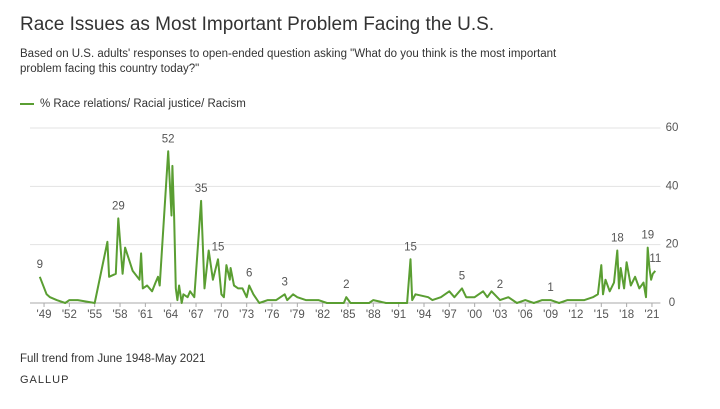  Describe the element at coordinates (272, 315) in the screenshot. I see `x-tick-label: '76` at that location.